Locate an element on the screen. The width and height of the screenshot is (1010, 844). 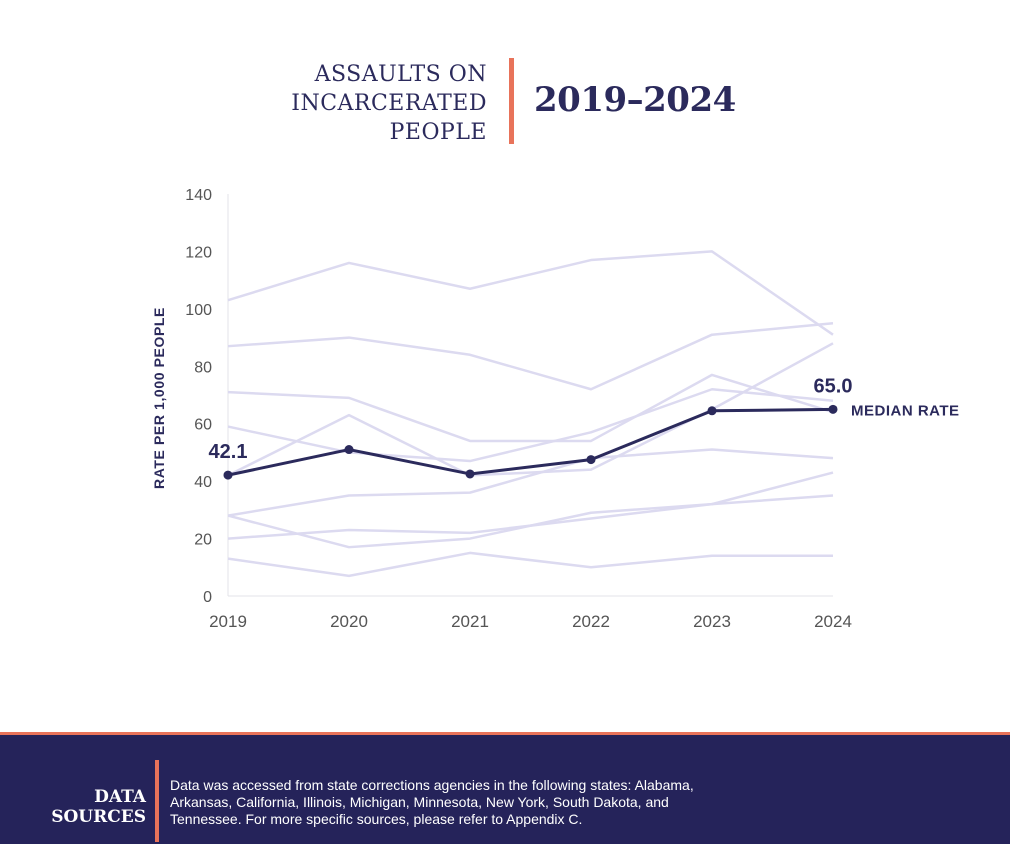
y-tick-label: 20 is located at coordinates (203, 540).